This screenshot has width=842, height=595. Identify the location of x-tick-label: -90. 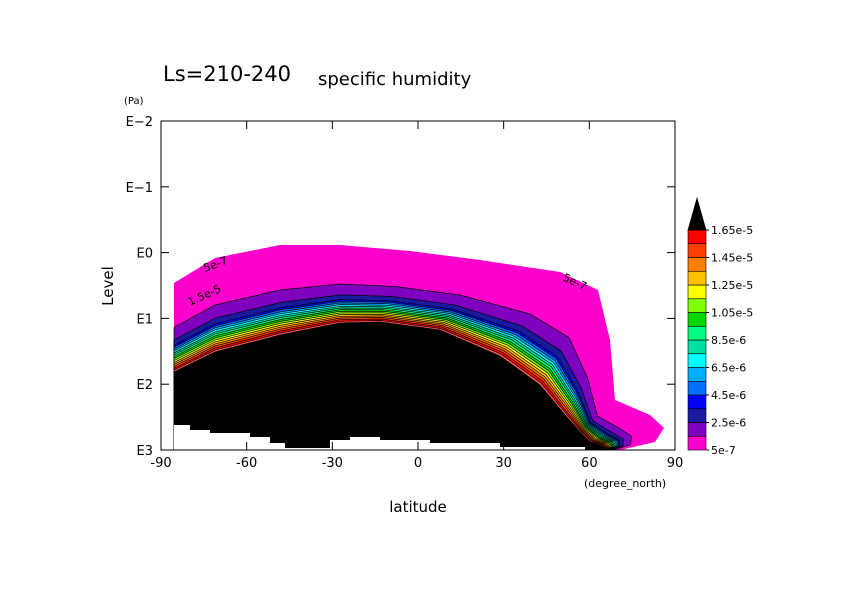
(160, 463).